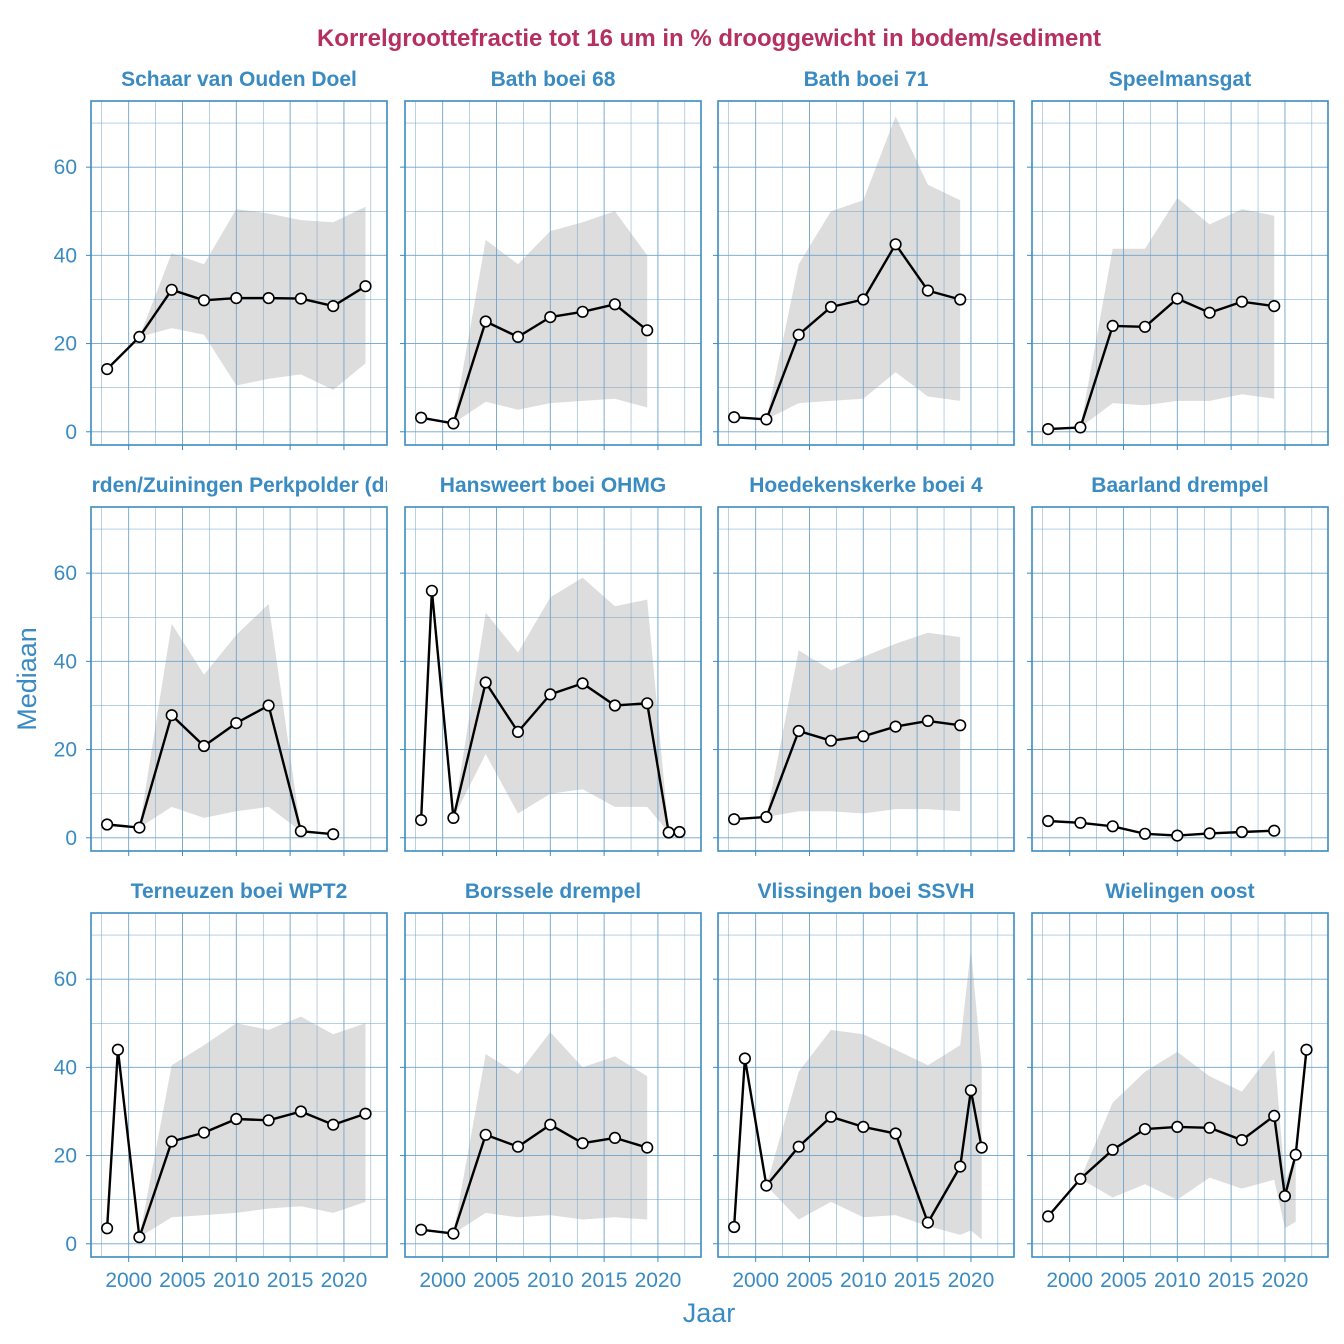  Describe the element at coordinates (1179, 485) in the screenshot. I see `panel-title: Baarland drempel` at that location.